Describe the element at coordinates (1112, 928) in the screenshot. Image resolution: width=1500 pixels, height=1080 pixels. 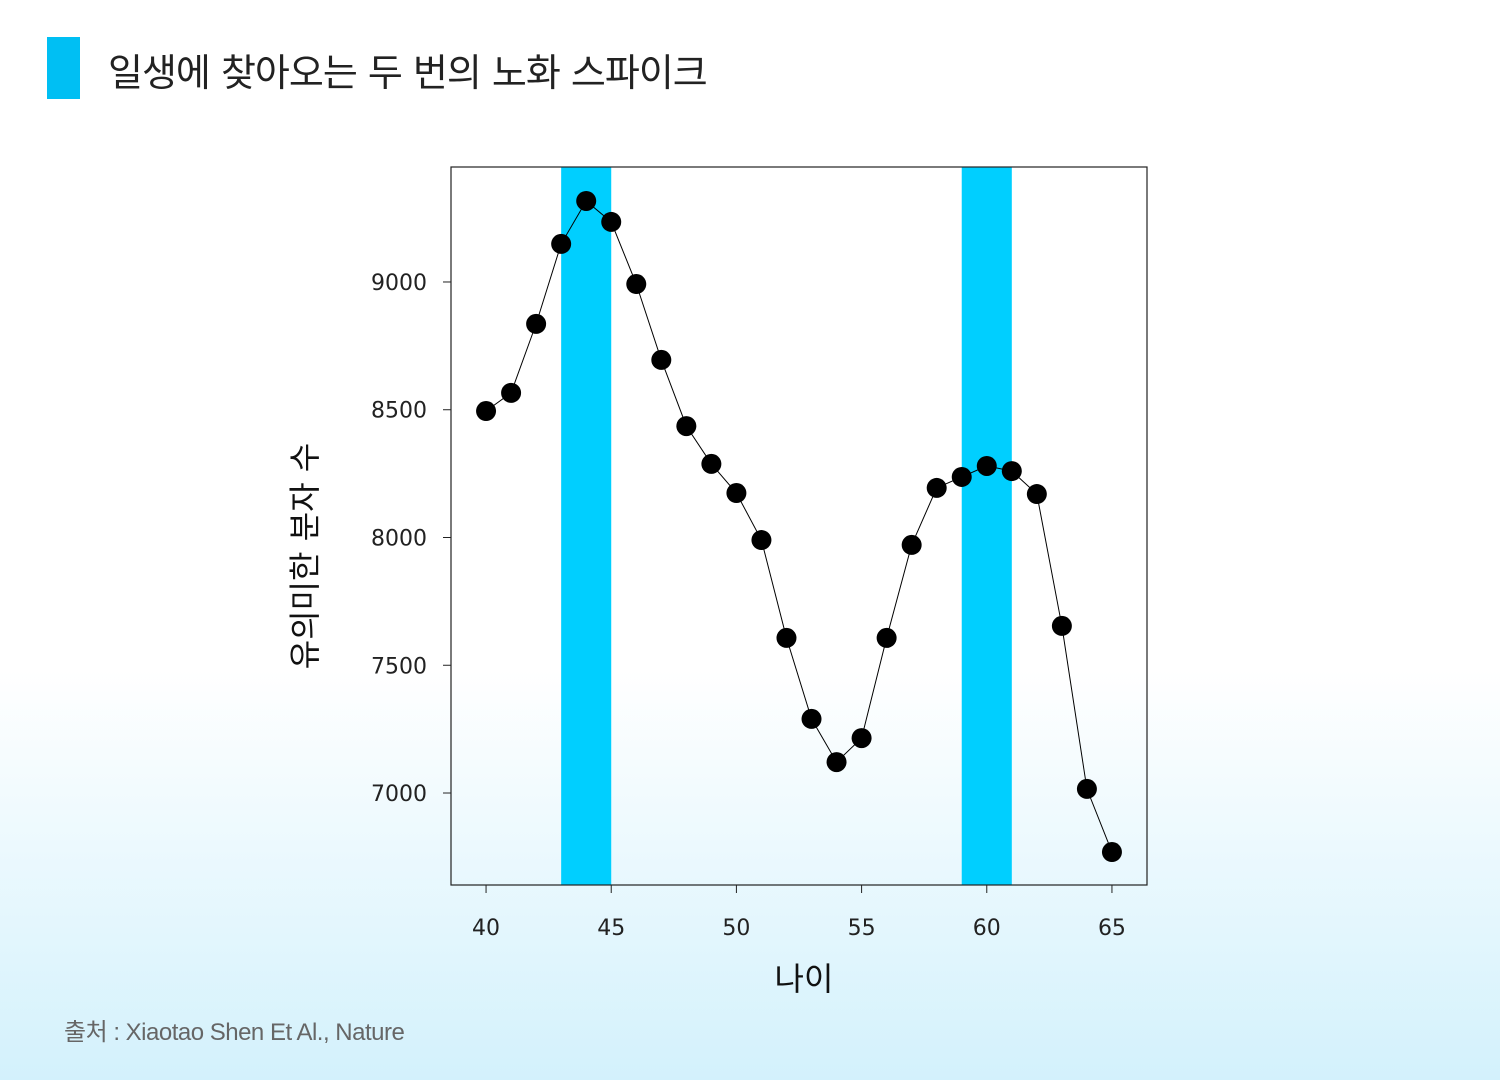
I see `x-tick-label: 65` at that location.